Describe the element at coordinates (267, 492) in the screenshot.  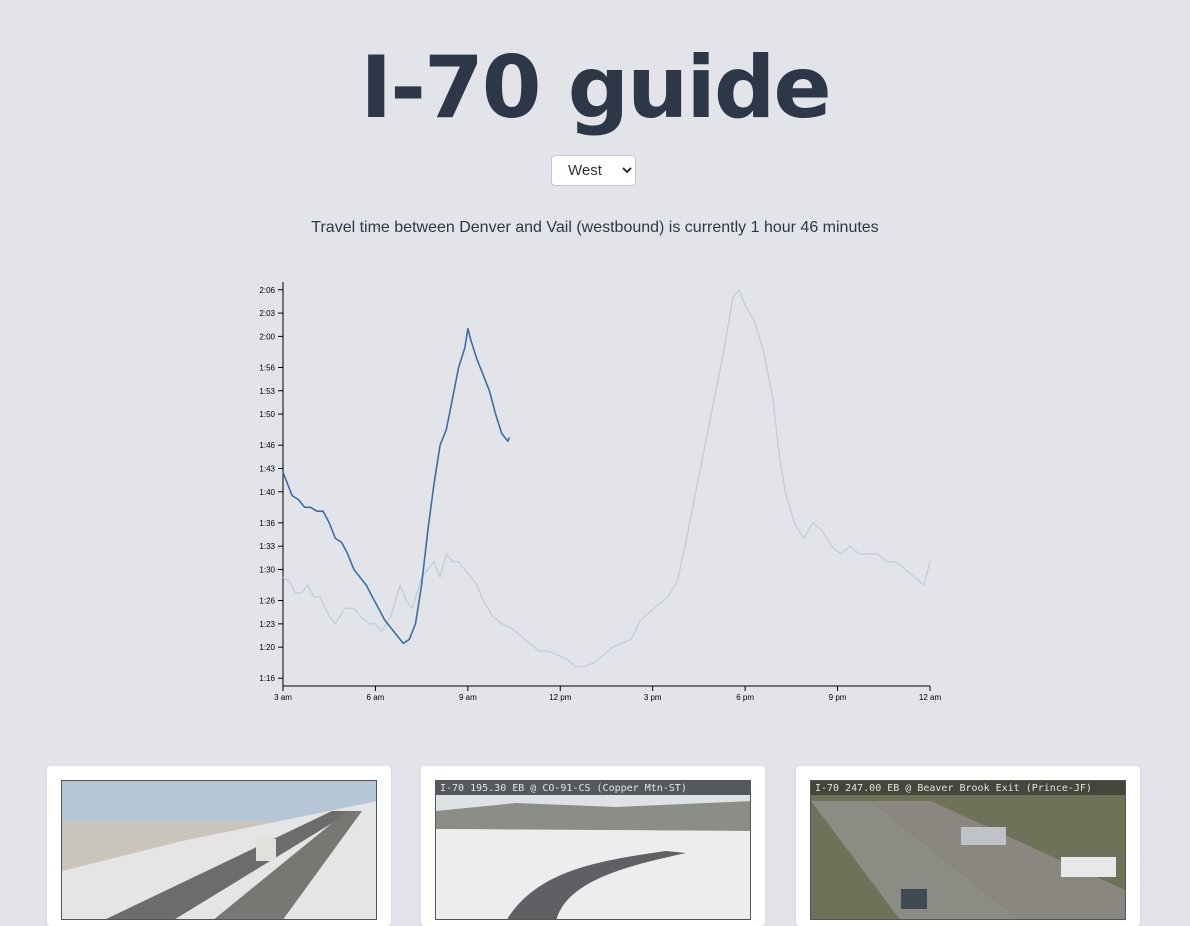
I see `y-tick-label: 1:40` at that location.